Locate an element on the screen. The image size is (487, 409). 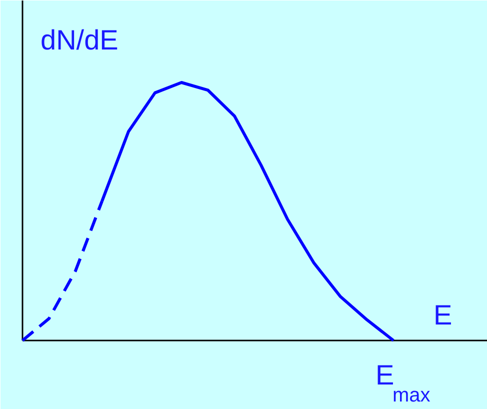
text: Emax is located at coordinates (403, 383).